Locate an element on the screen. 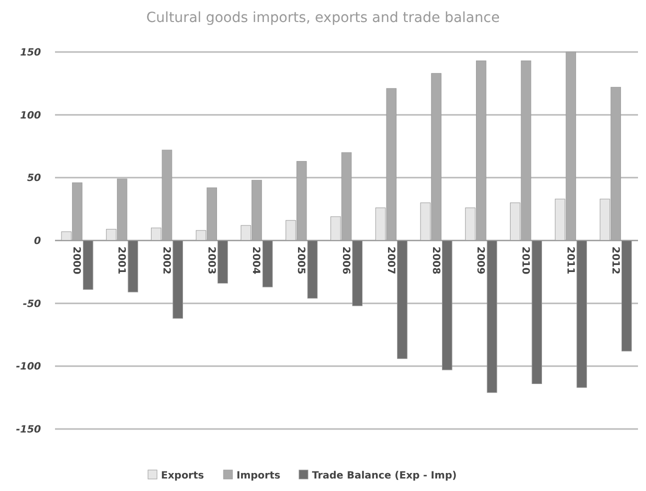  y-tick-label: -150 is located at coordinates (29, 430).